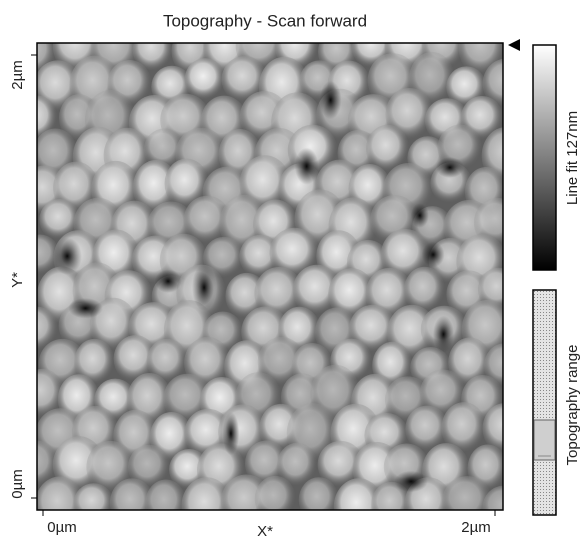 The height and width of the screenshot is (542, 584). Describe the element at coordinates (572, 405) in the screenshot. I see `range-label: Topography range` at that location.